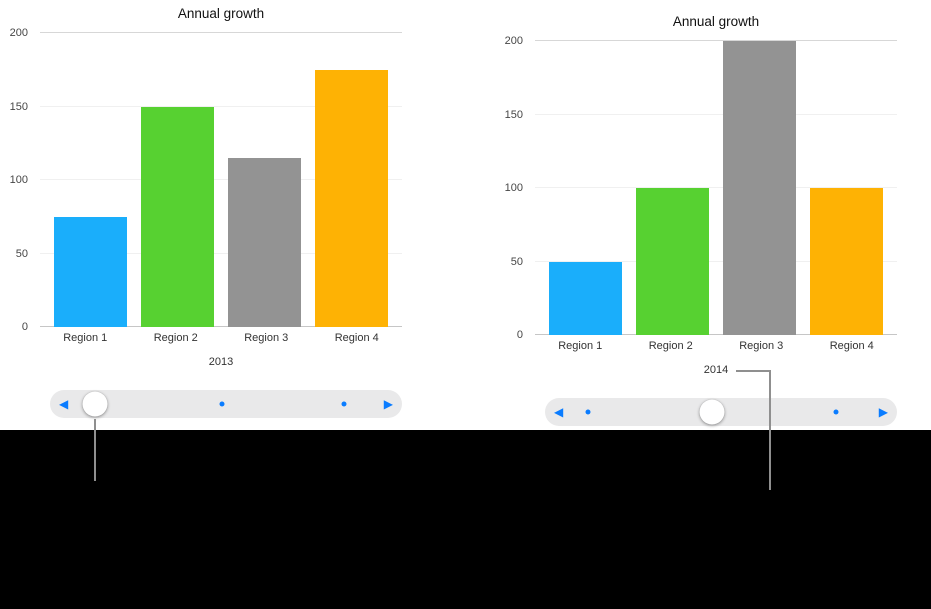  I want to click on x-axis-title: 2014, so click(716, 370).